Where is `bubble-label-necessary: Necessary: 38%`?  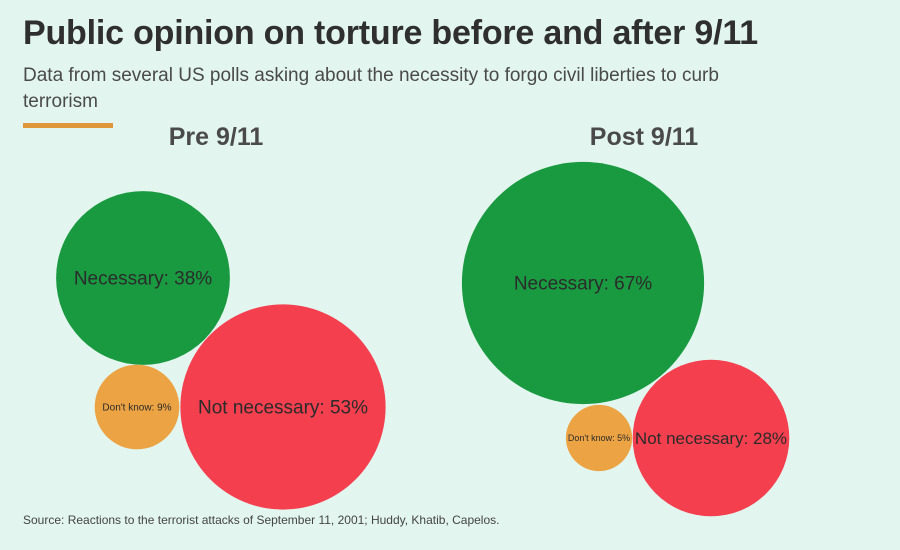 bubble-label-necessary: Necessary: 38% is located at coordinates (143, 279).